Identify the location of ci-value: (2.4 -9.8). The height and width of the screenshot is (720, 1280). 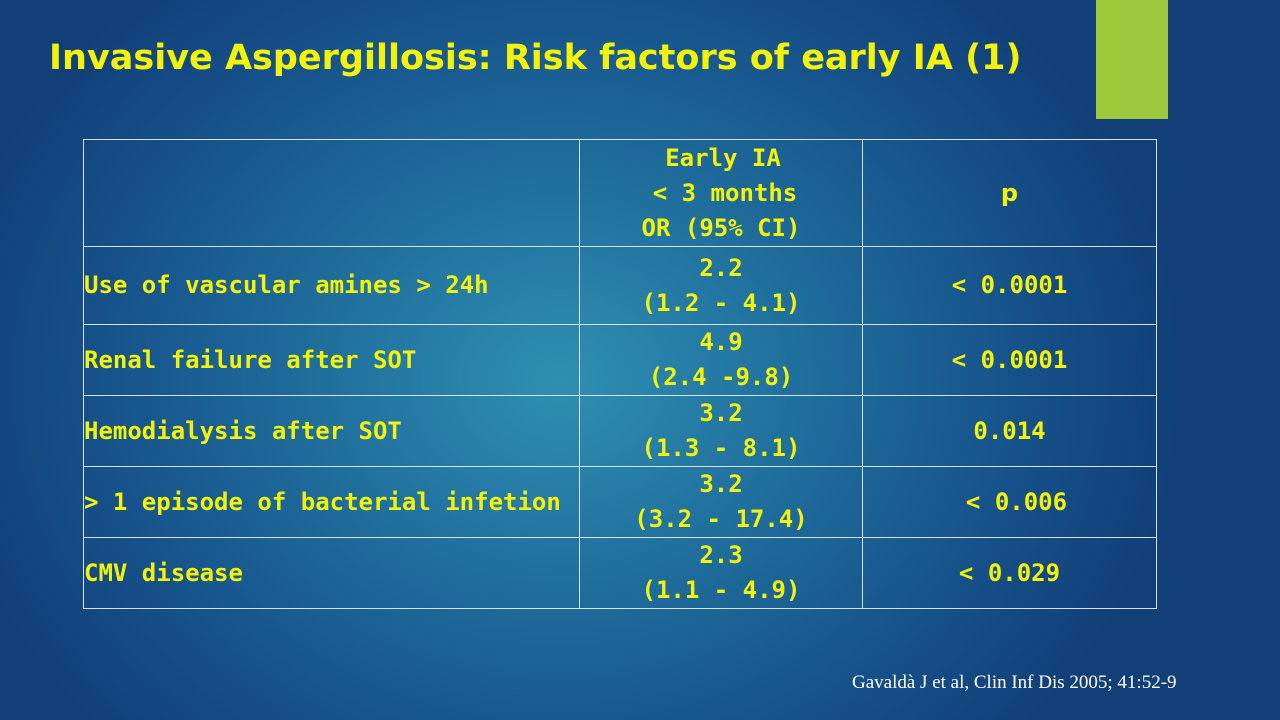
(721, 377).